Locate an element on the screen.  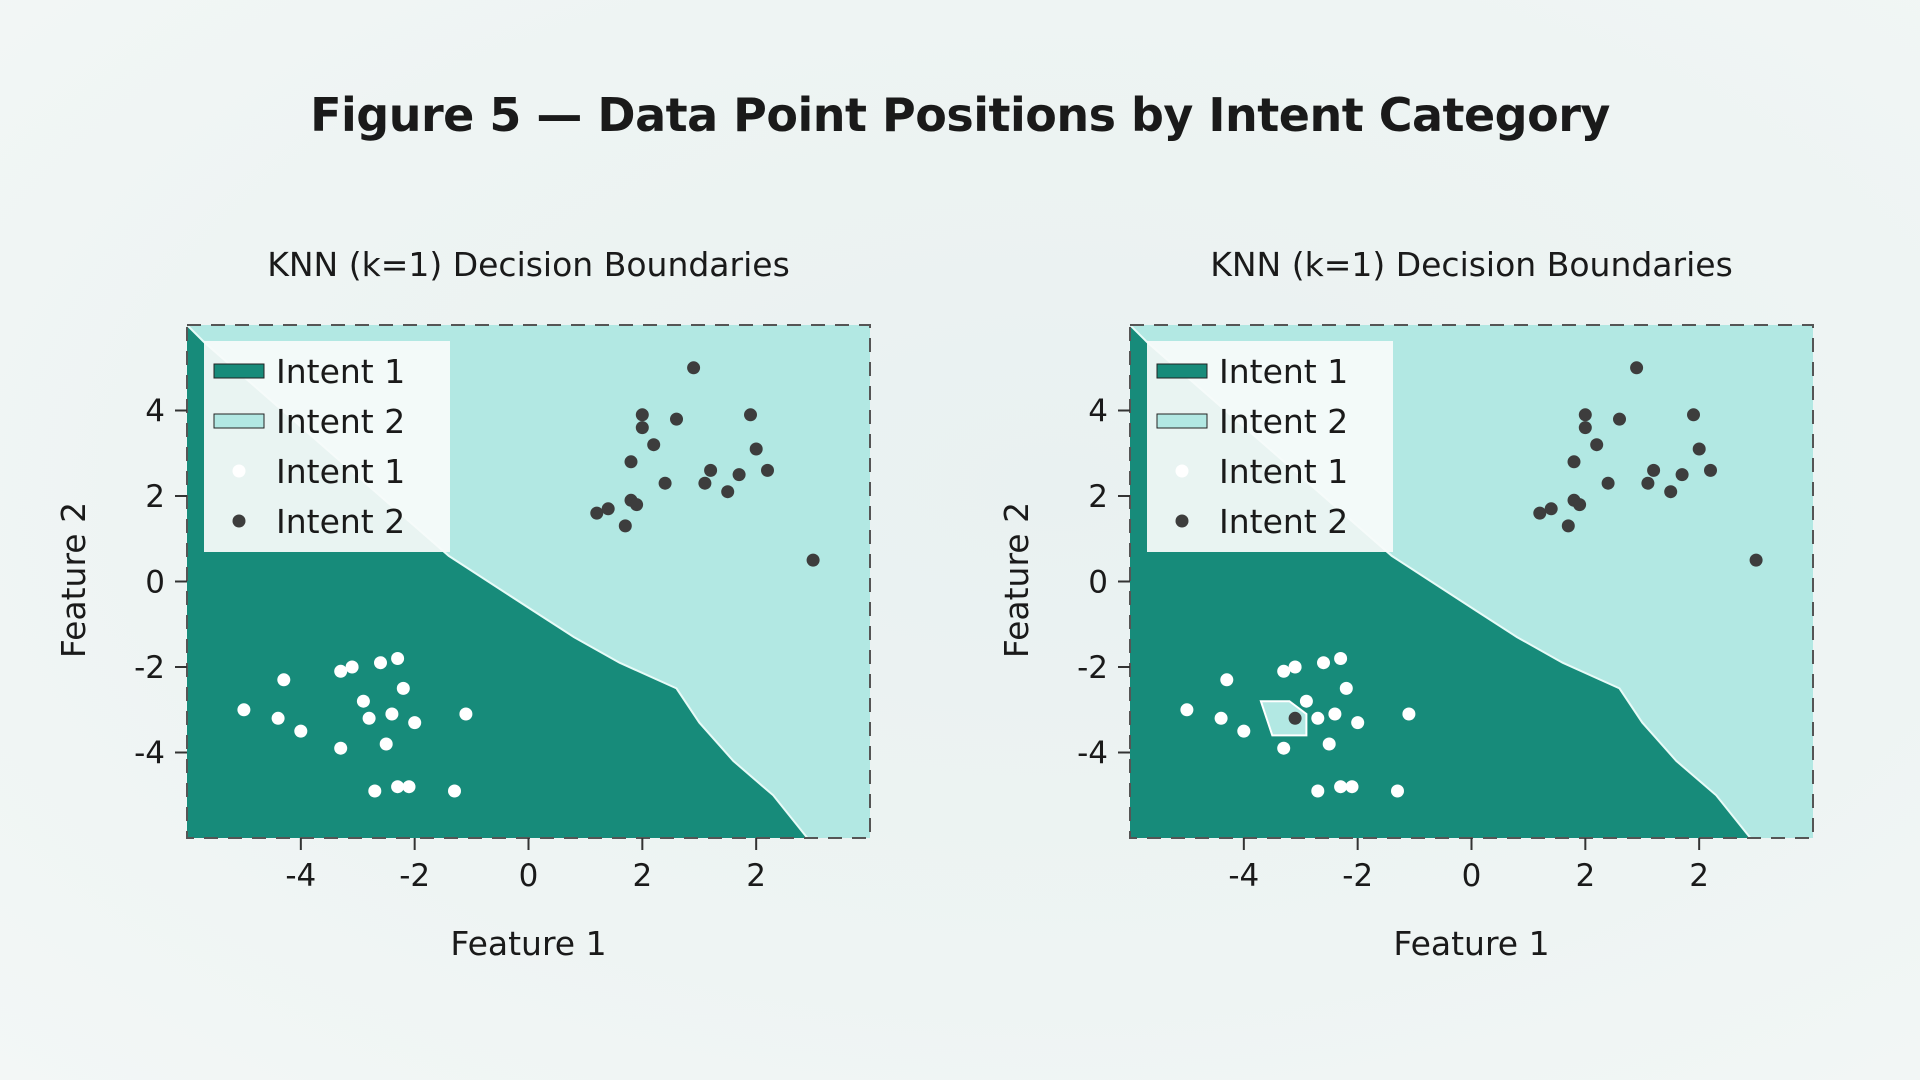
y-axis-label: Feature 2 is located at coordinates (1016, 580).